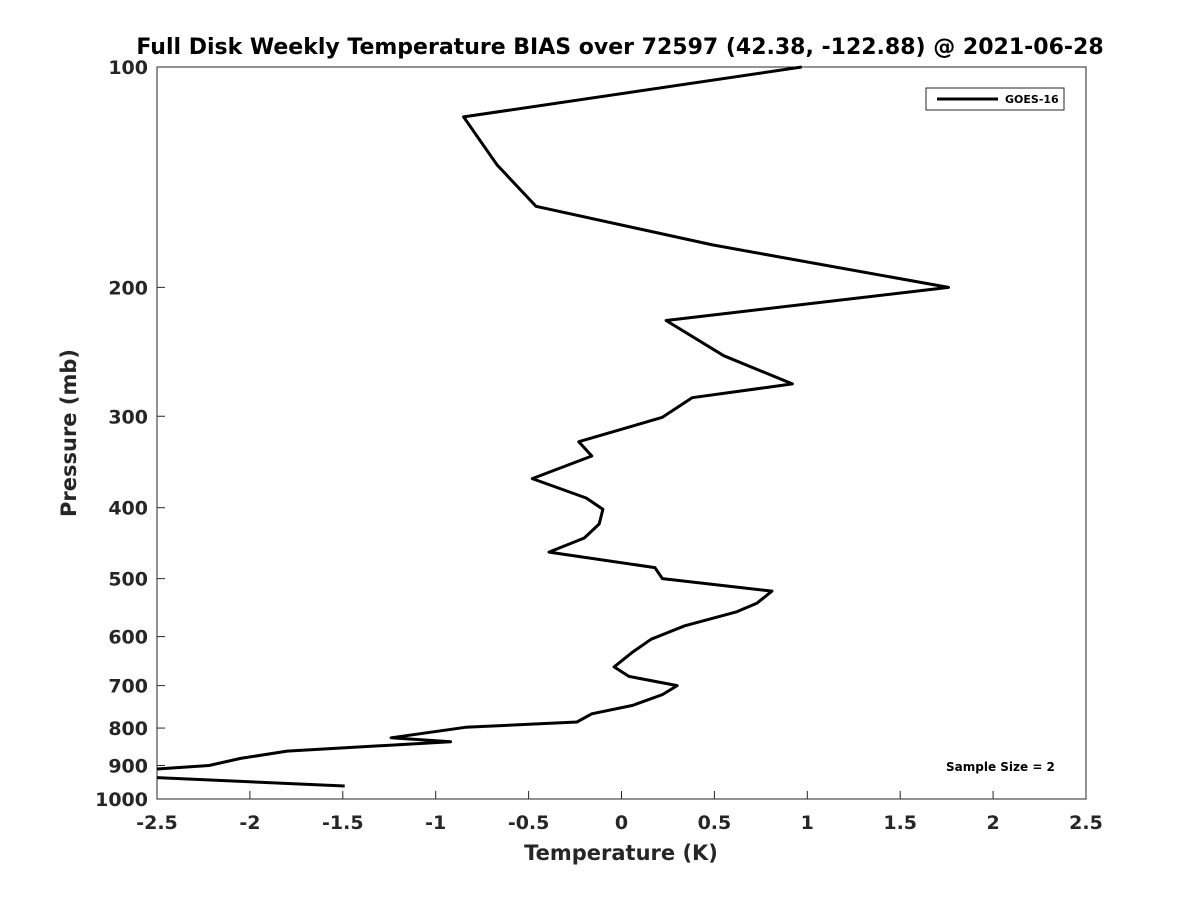  What do you see at coordinates (900, 823) in the screenshot?
I see `x-tick-label: 1.5` at bounding box center [900, 823].